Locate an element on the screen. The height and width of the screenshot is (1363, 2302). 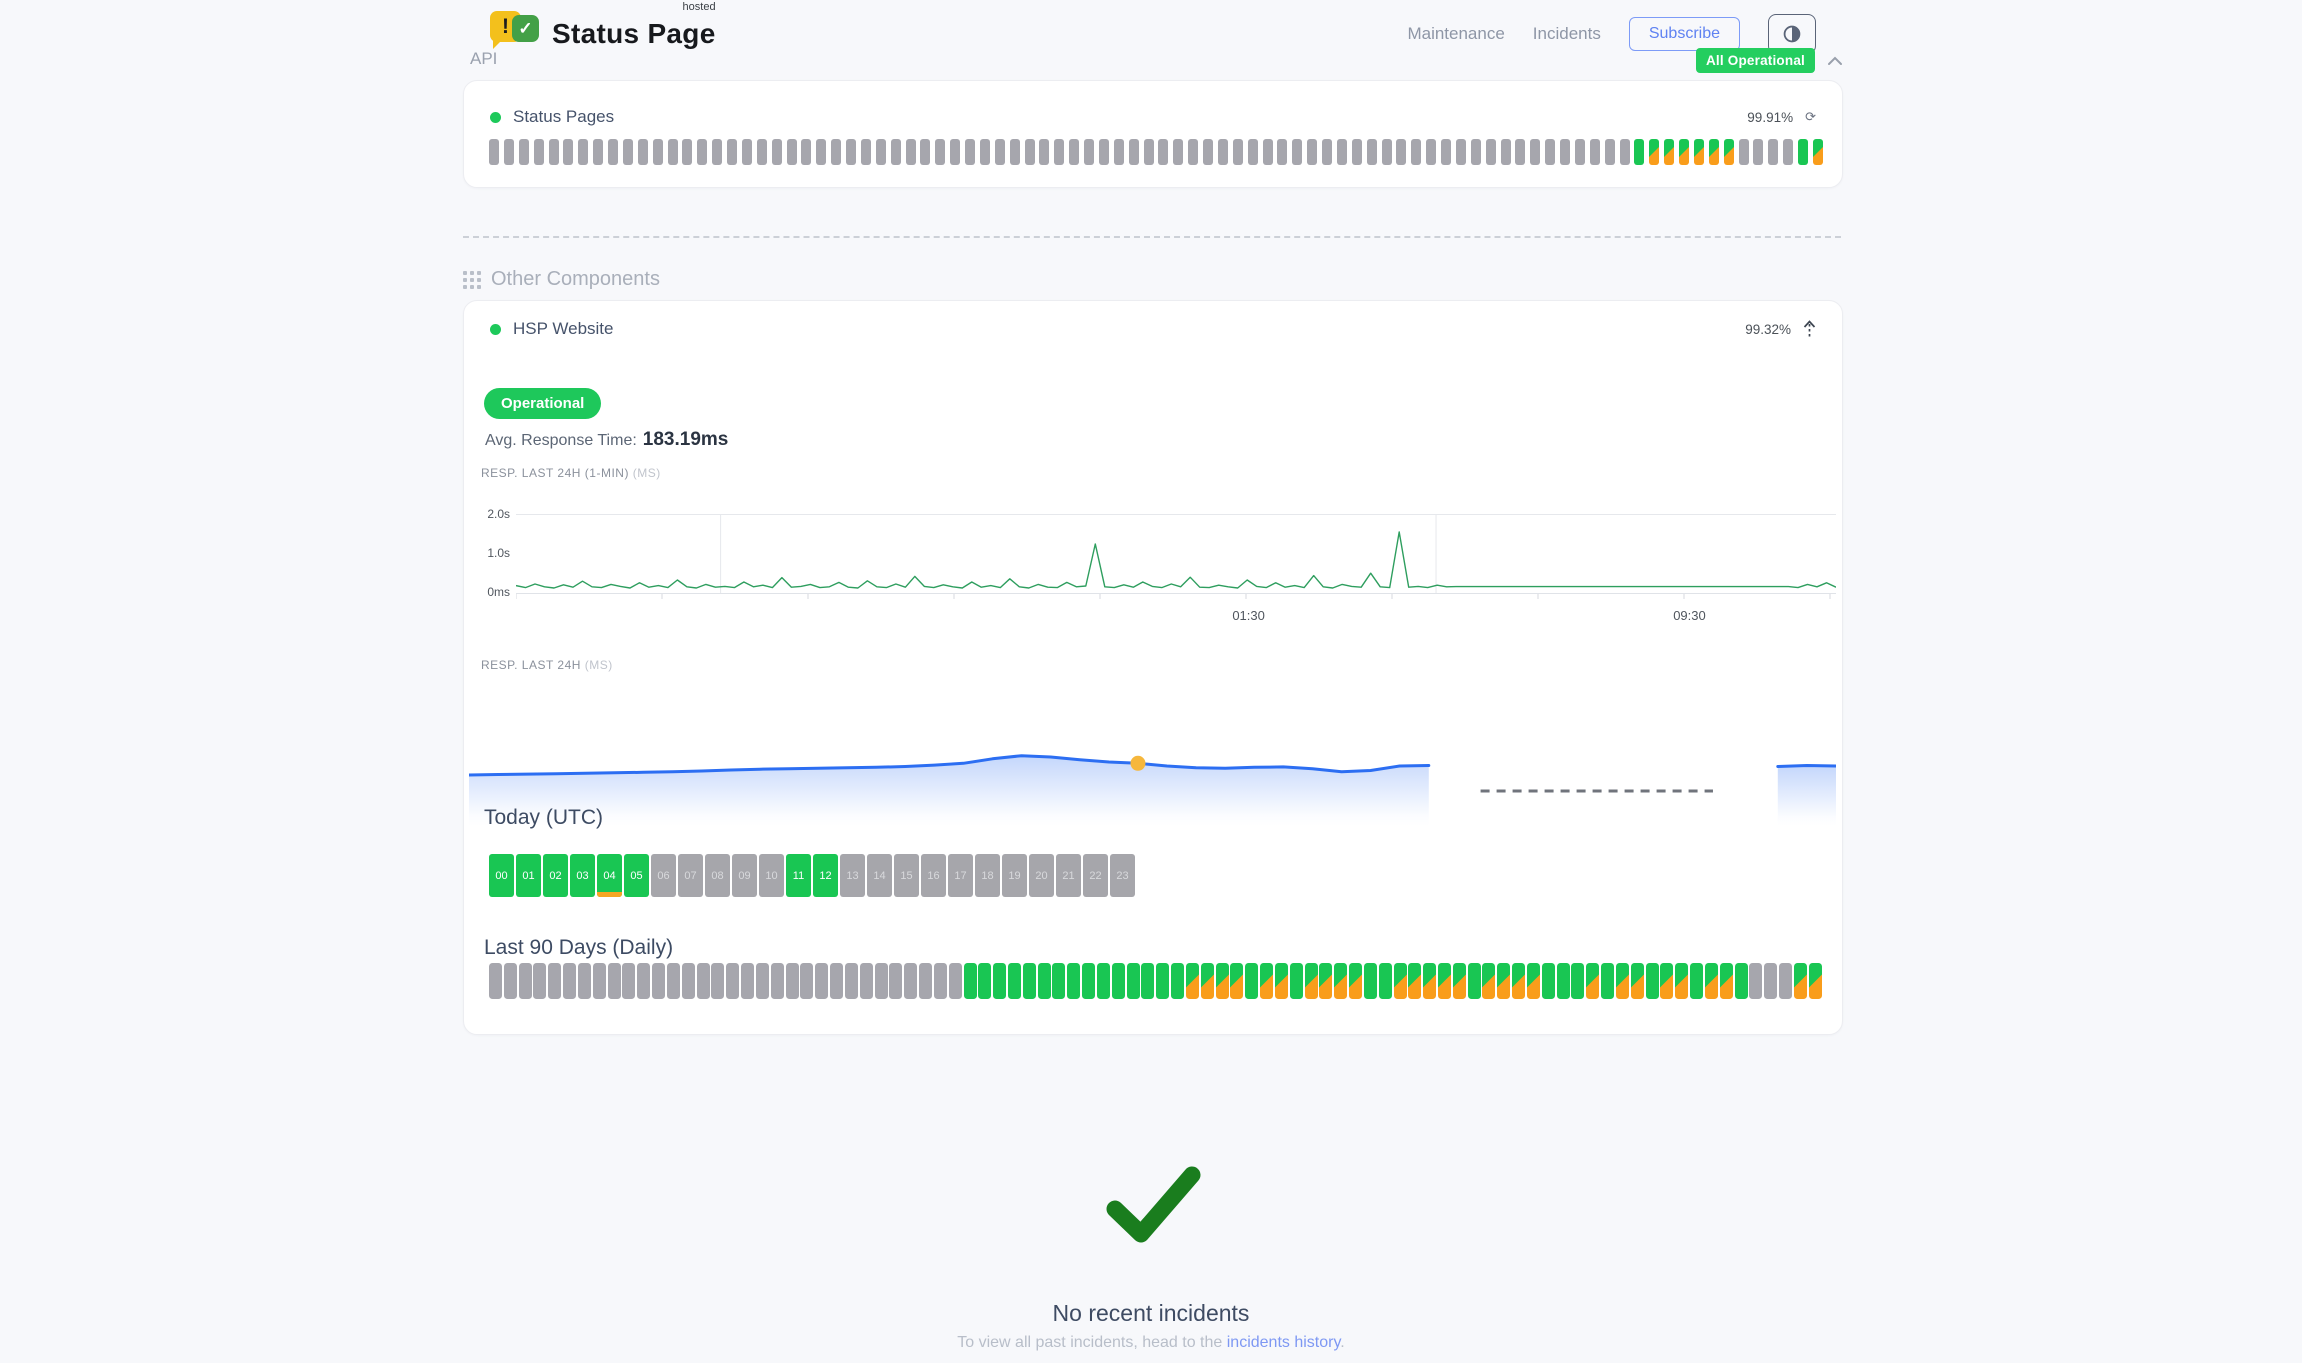
subscribe-button: Subscribe is located at coordinates (1684, 34).